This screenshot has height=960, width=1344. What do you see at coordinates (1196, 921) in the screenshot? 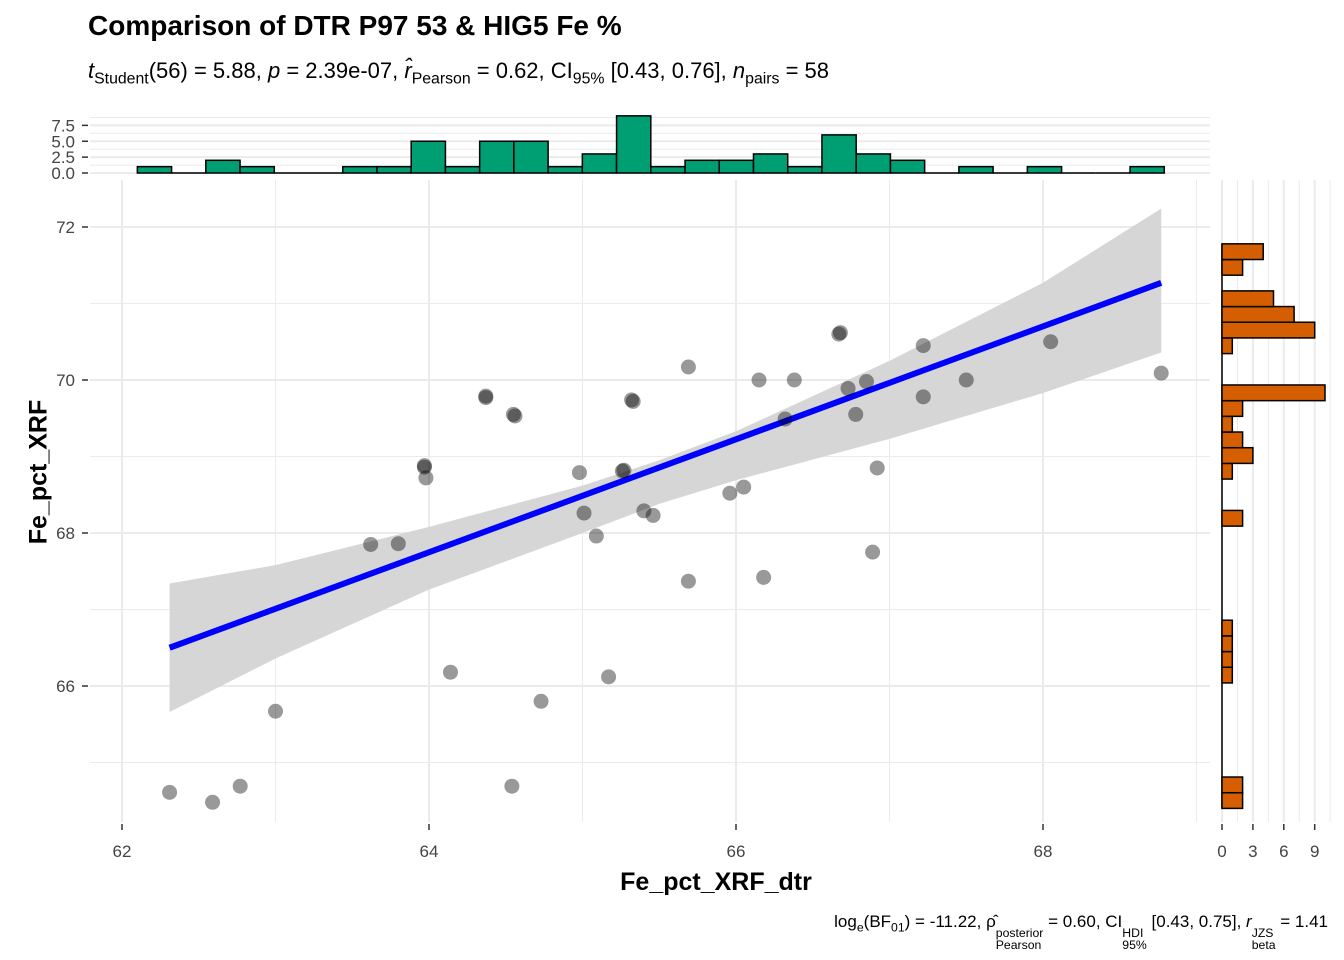
I see `hdi-expression: [0.43, 0.75],` at bounding box center [1196, 921].